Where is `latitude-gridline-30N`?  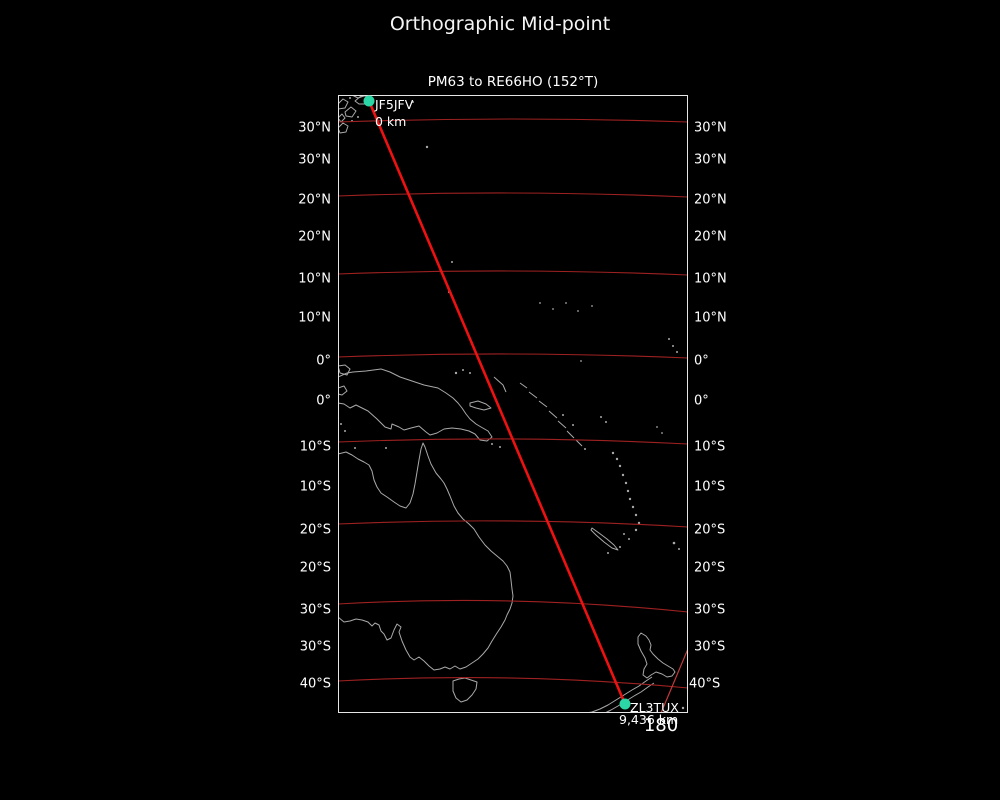 latitude-gridline-30N is located at coordinates (513, 120).